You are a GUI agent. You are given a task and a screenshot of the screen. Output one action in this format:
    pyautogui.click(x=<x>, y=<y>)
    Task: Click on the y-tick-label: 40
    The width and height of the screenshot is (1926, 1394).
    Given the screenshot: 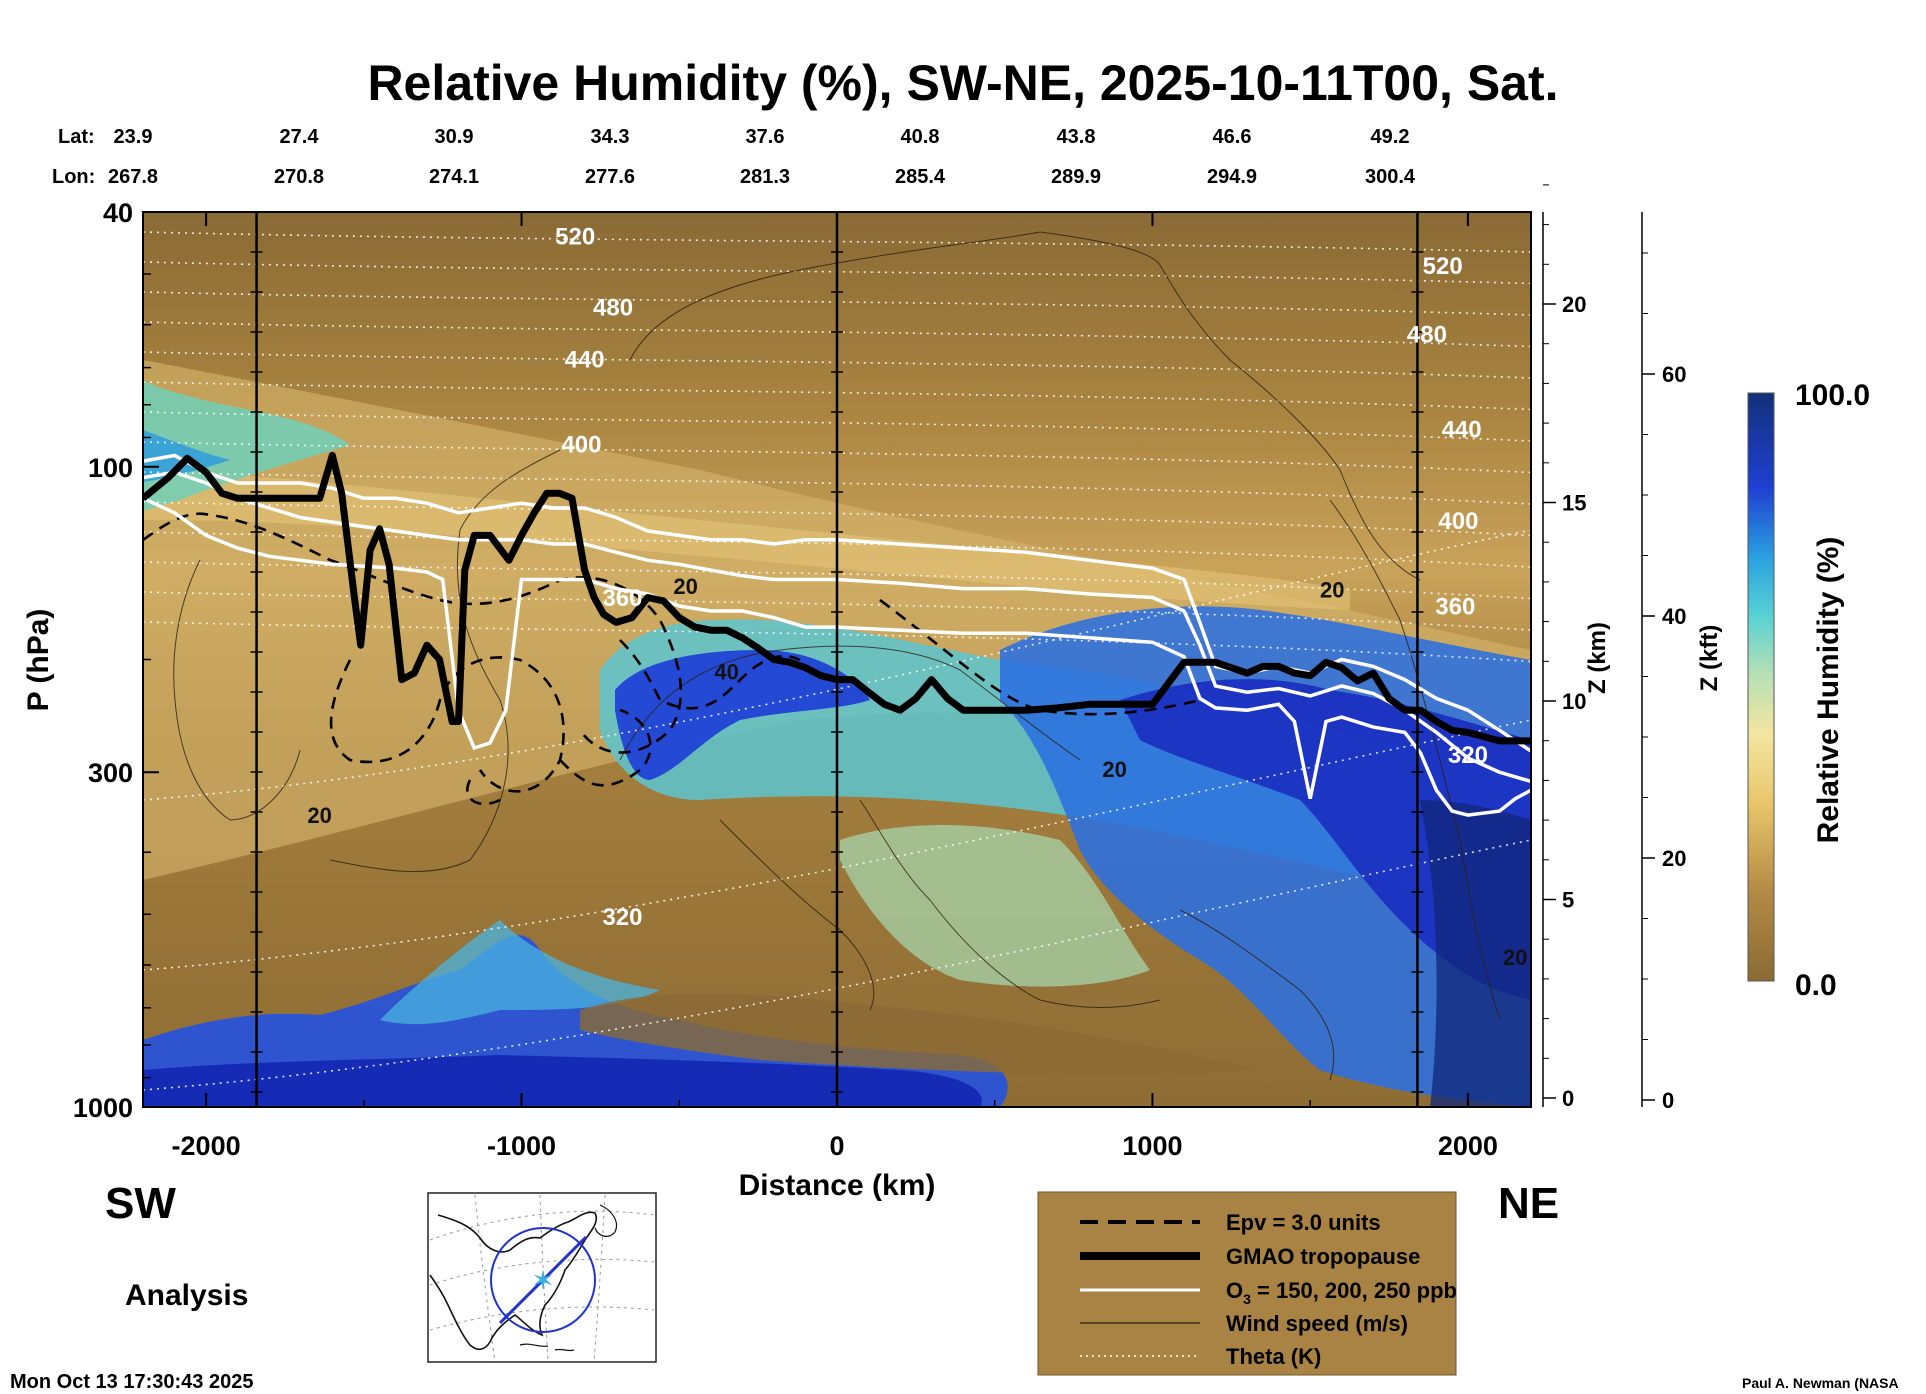 What is the action you would take?
    pyautogui.click(x=118, y=213)
    